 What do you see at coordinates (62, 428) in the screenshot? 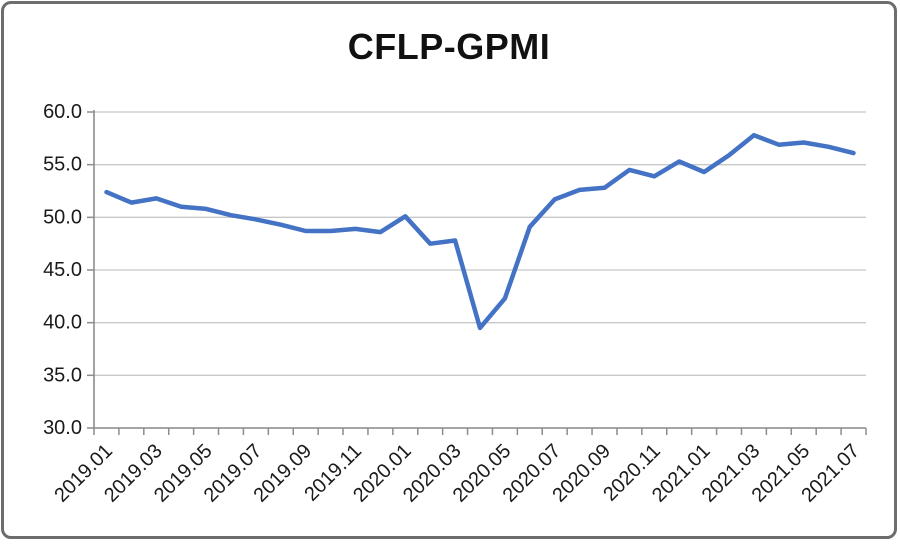
I see `y-tick-label: 30.0` at bounding box center [62, 428].